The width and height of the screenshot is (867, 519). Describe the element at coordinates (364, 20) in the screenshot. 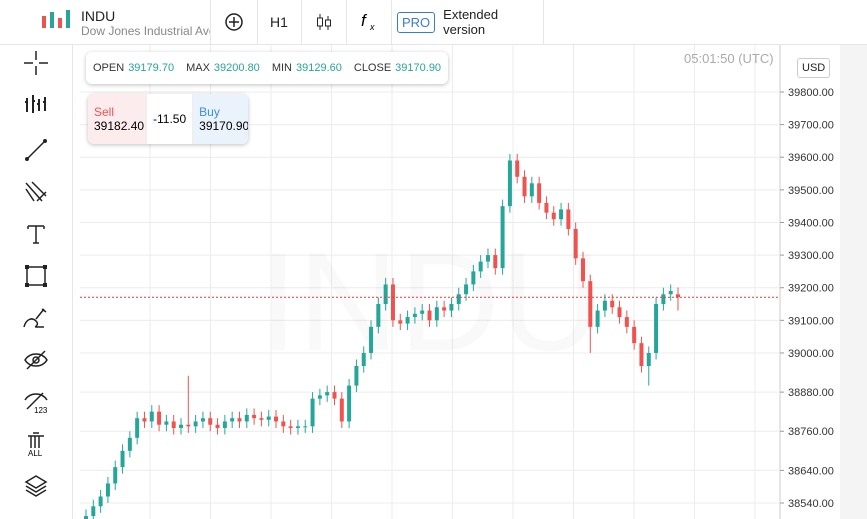

I see `svg-text: f` at that location.